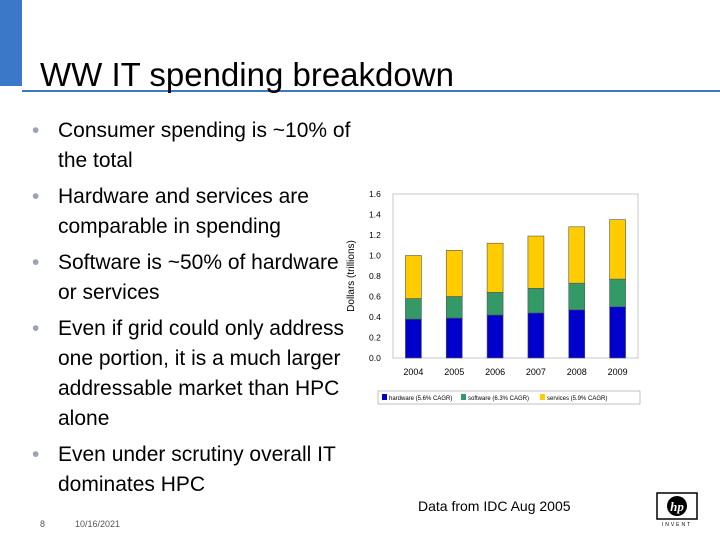 Image resolution: width=720 pixels, height=540 pixels. Describe the element at coordinates (515, 276) in the screenshot. I see `plot-area` at that location.